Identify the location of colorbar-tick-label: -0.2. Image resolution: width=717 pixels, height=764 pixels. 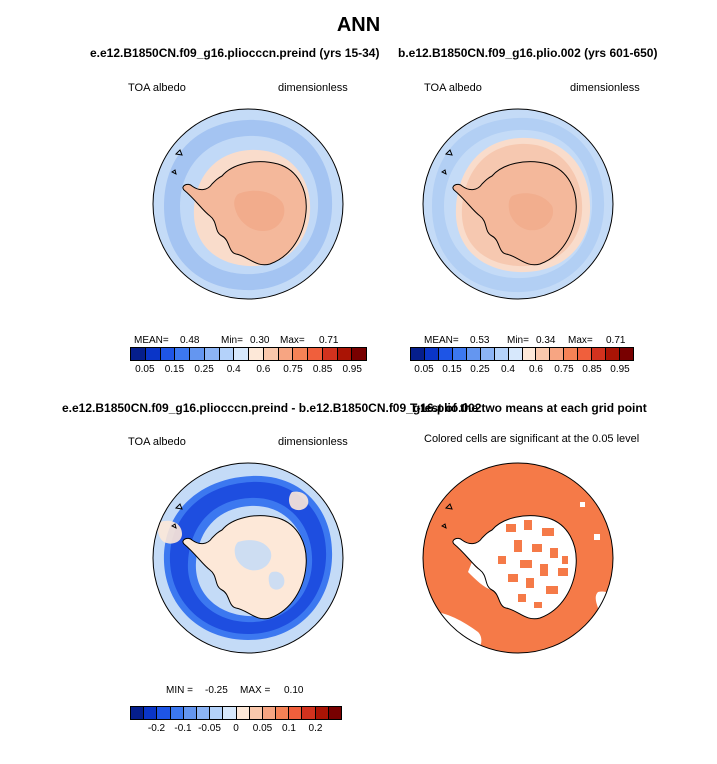
(156, 728).